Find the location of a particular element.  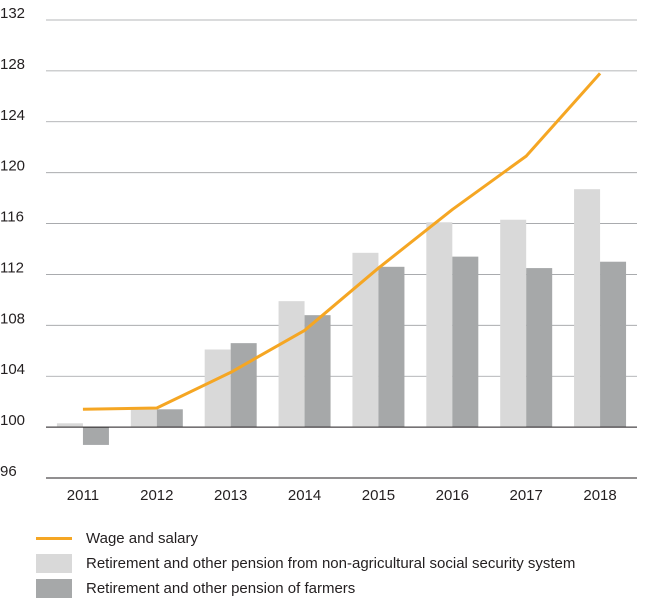

x-tick-label: 2016 is located at coordinates (452, 495).